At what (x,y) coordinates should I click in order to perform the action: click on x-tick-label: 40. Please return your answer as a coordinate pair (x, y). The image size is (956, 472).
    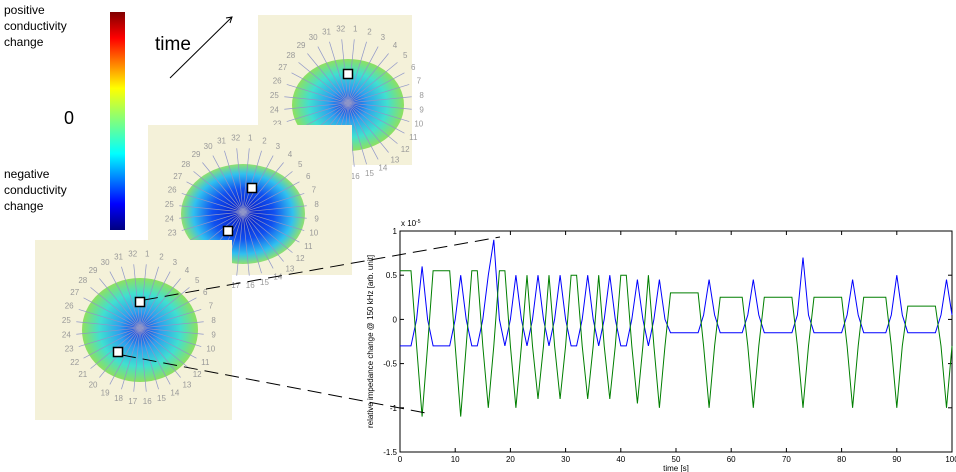
    Looking at the image, I should click on (620, 459).